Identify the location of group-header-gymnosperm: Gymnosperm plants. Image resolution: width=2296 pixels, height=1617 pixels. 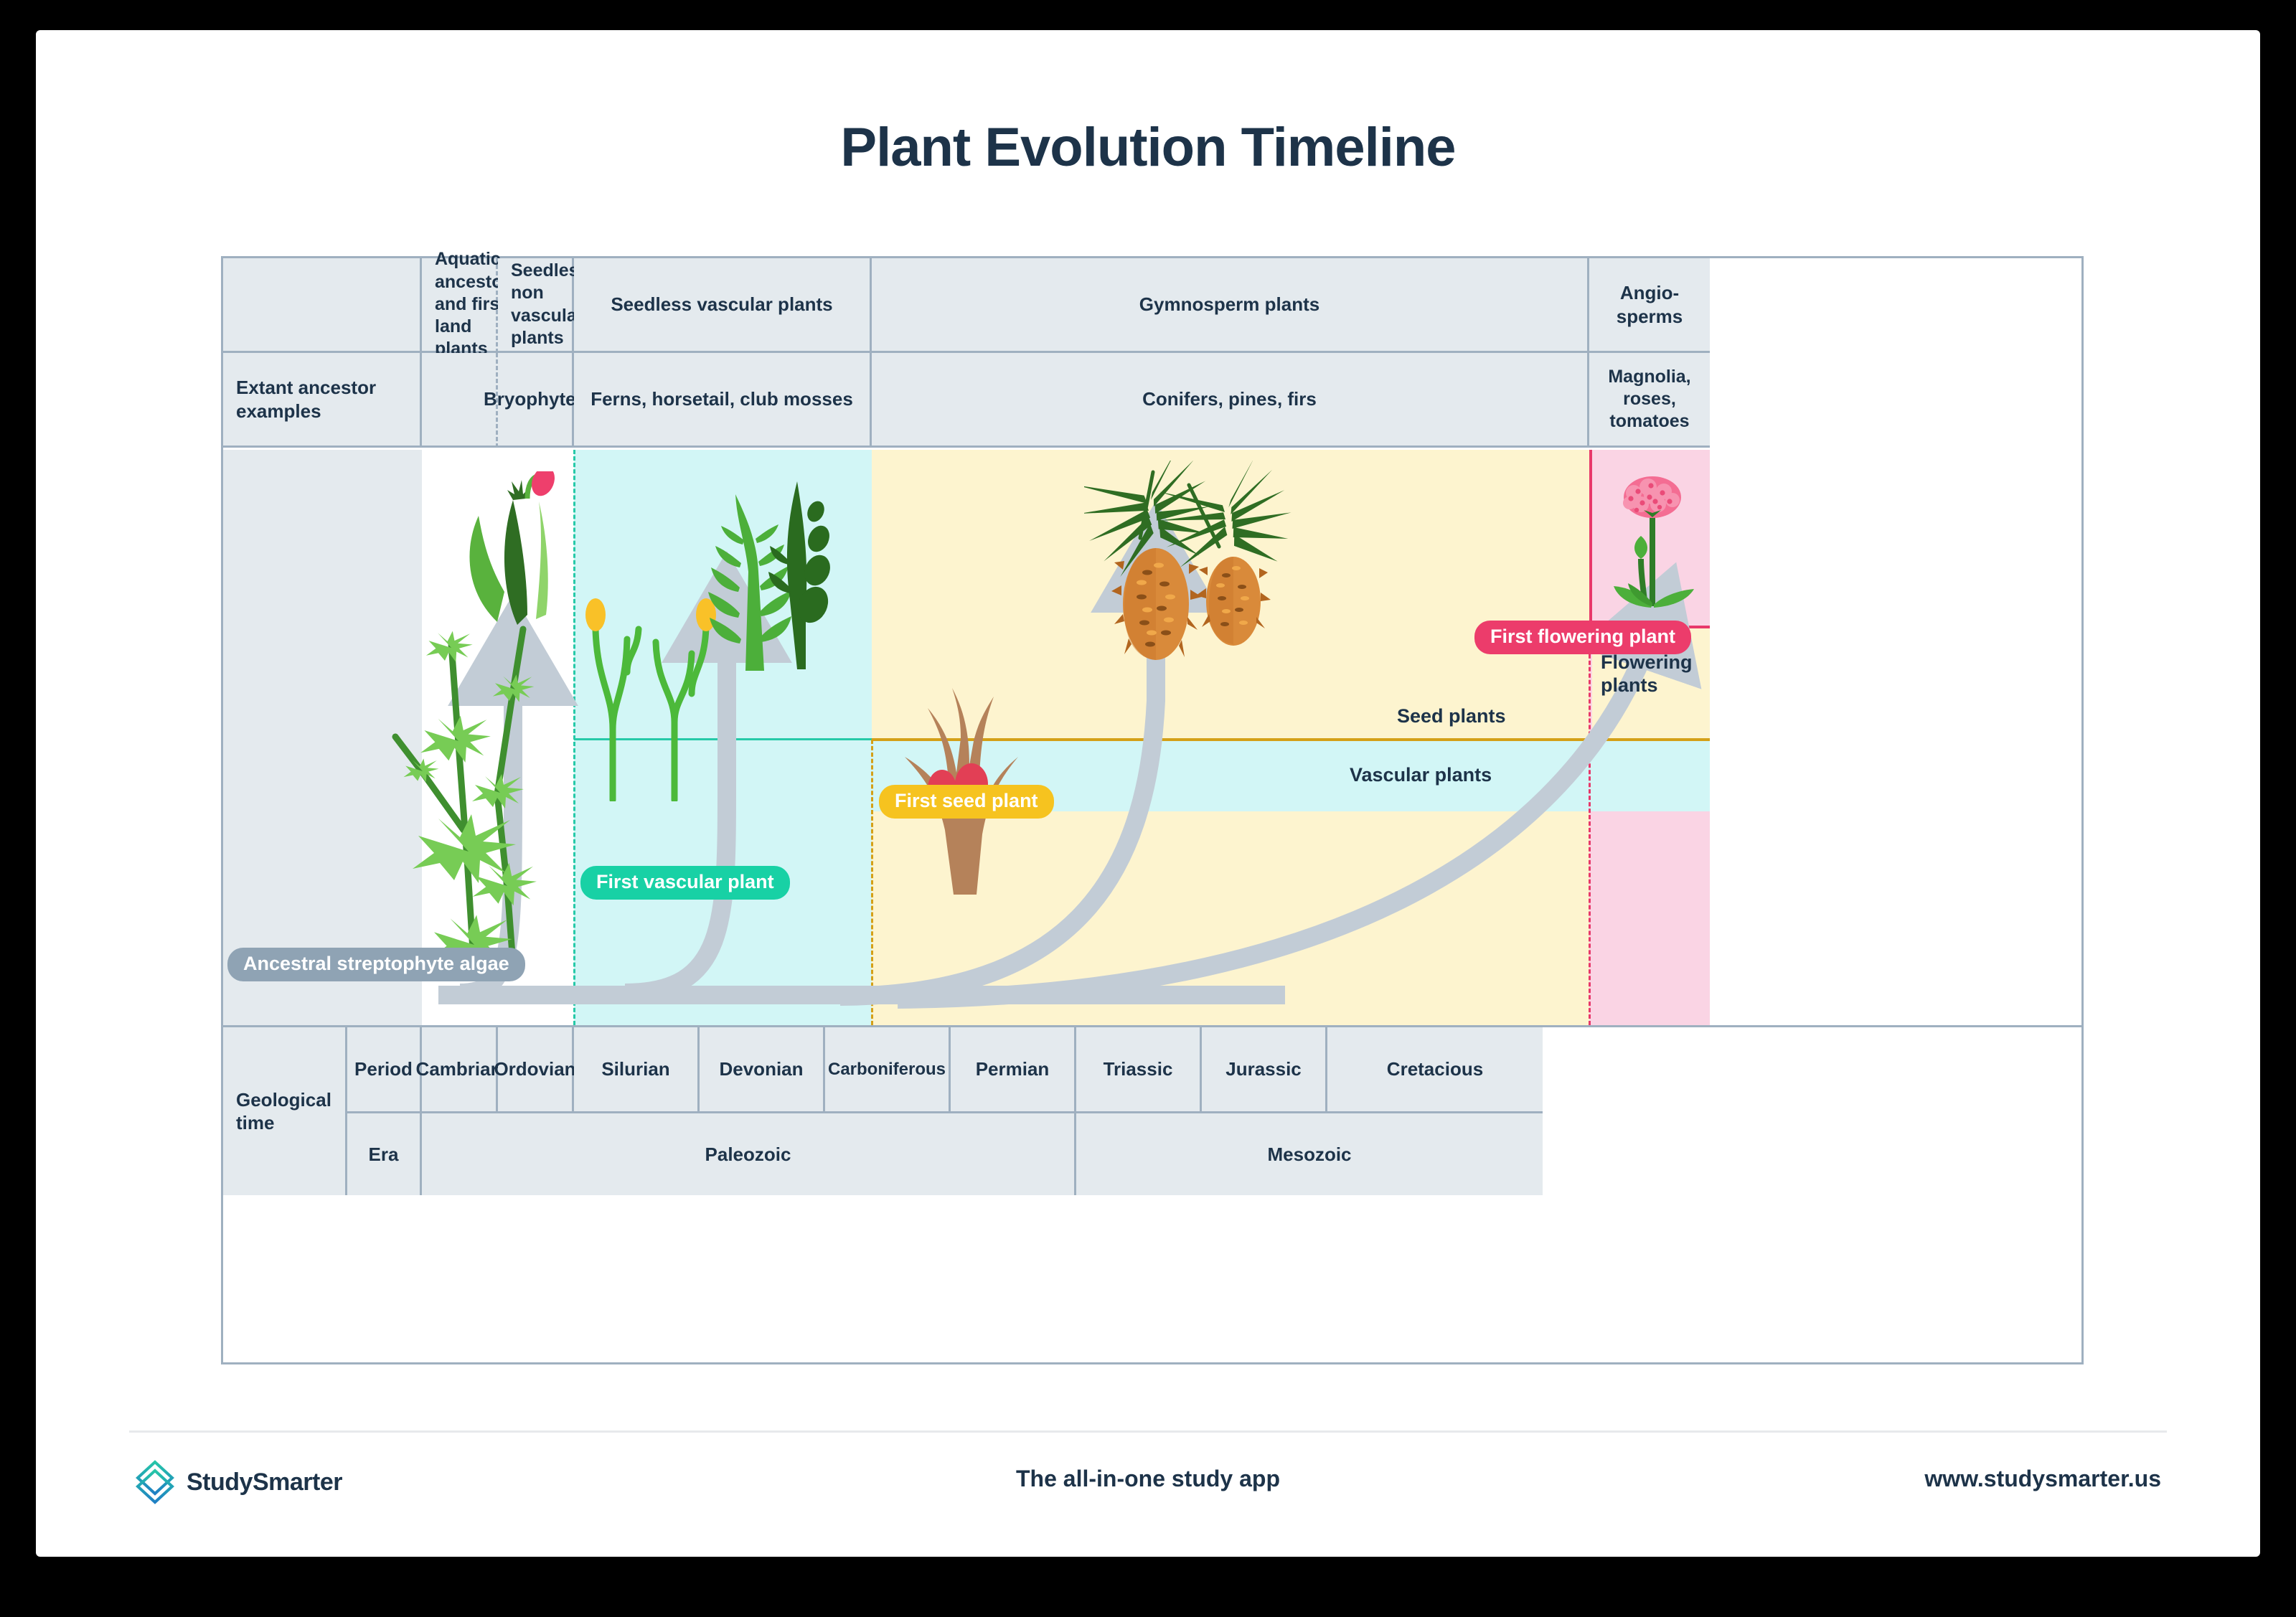
(1230, 305).